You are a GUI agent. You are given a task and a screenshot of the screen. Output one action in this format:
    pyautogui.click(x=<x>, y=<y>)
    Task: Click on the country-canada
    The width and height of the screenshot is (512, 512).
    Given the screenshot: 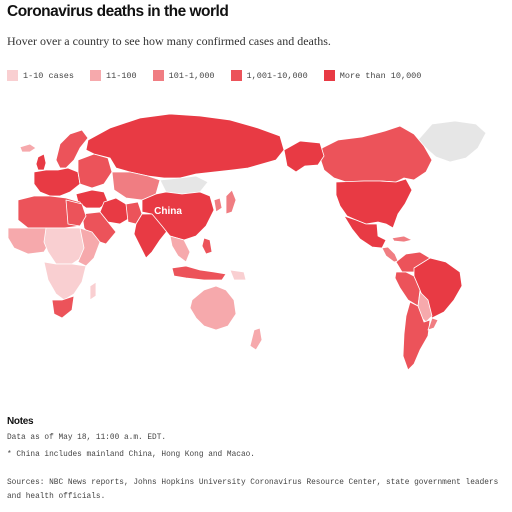 What is the action you would take?
    pyautogui.click(x=376, y=154)
    